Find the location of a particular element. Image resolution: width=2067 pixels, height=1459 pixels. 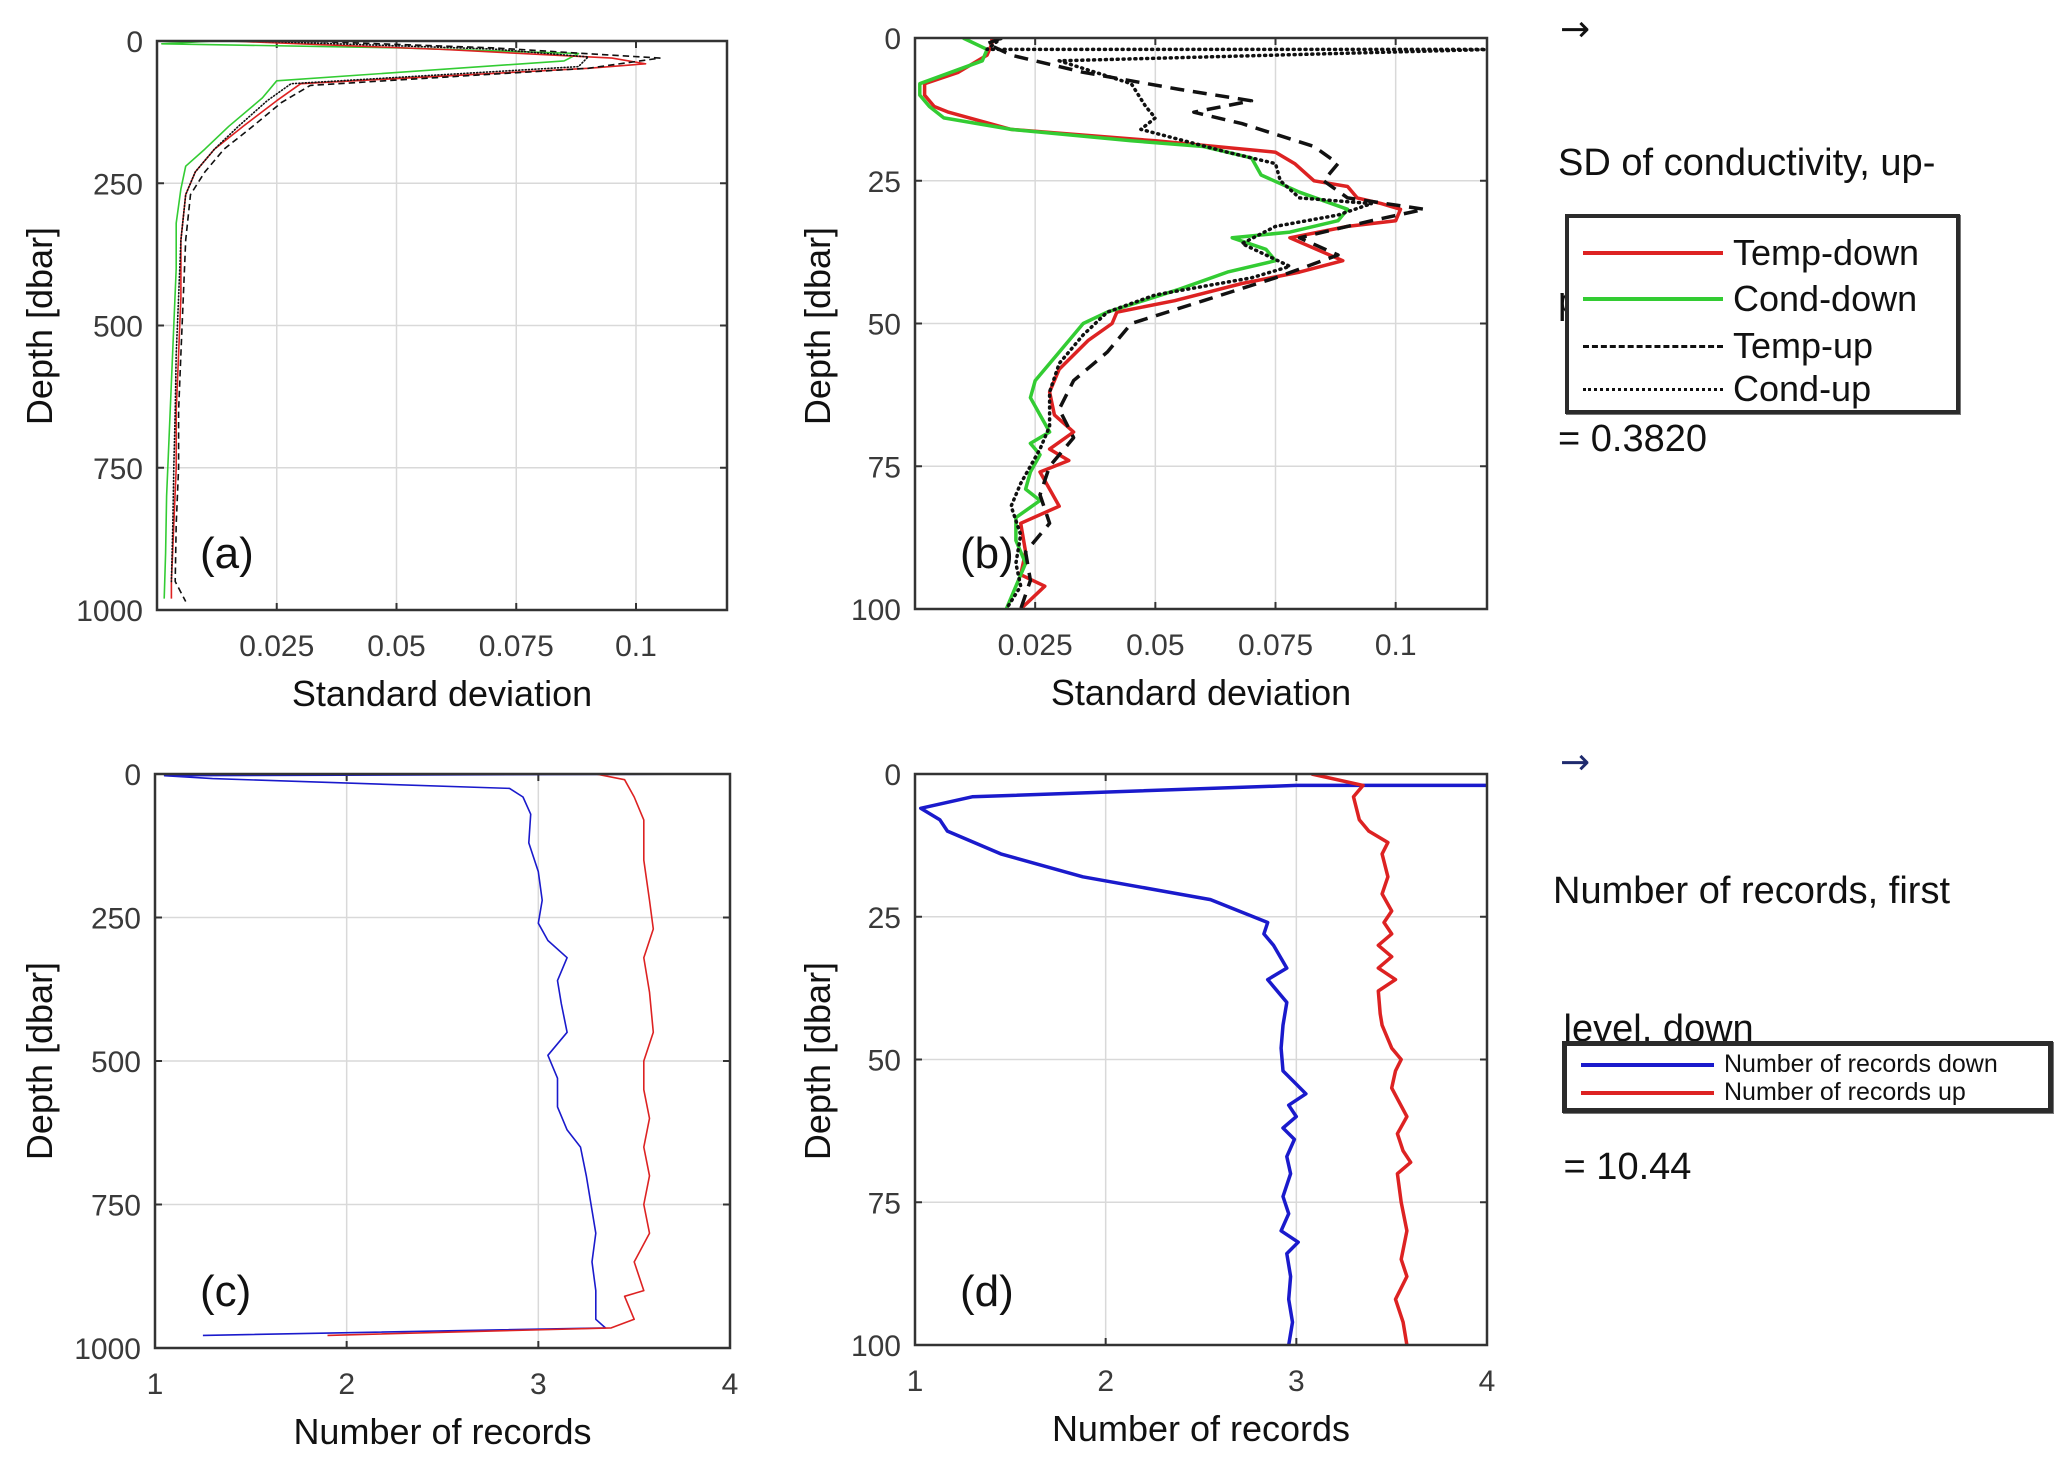

annotation-bottom-line: Number of records, first is located at coordinates (1751, 891).